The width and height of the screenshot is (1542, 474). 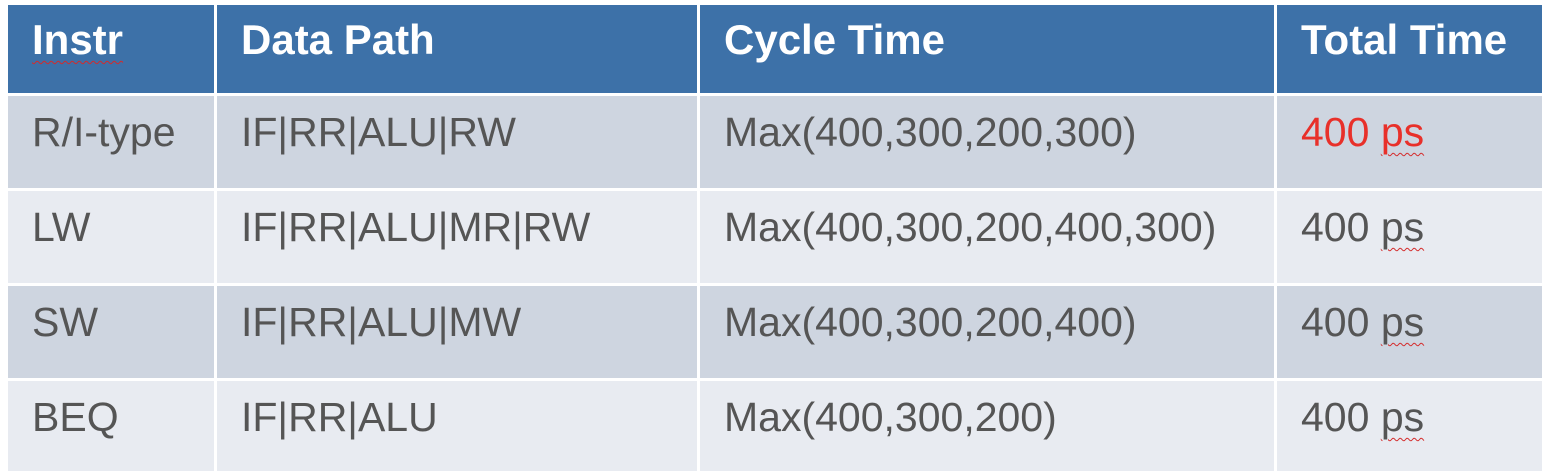 I want to click on header-data-path: Data Path, so click(x=457, y=49).